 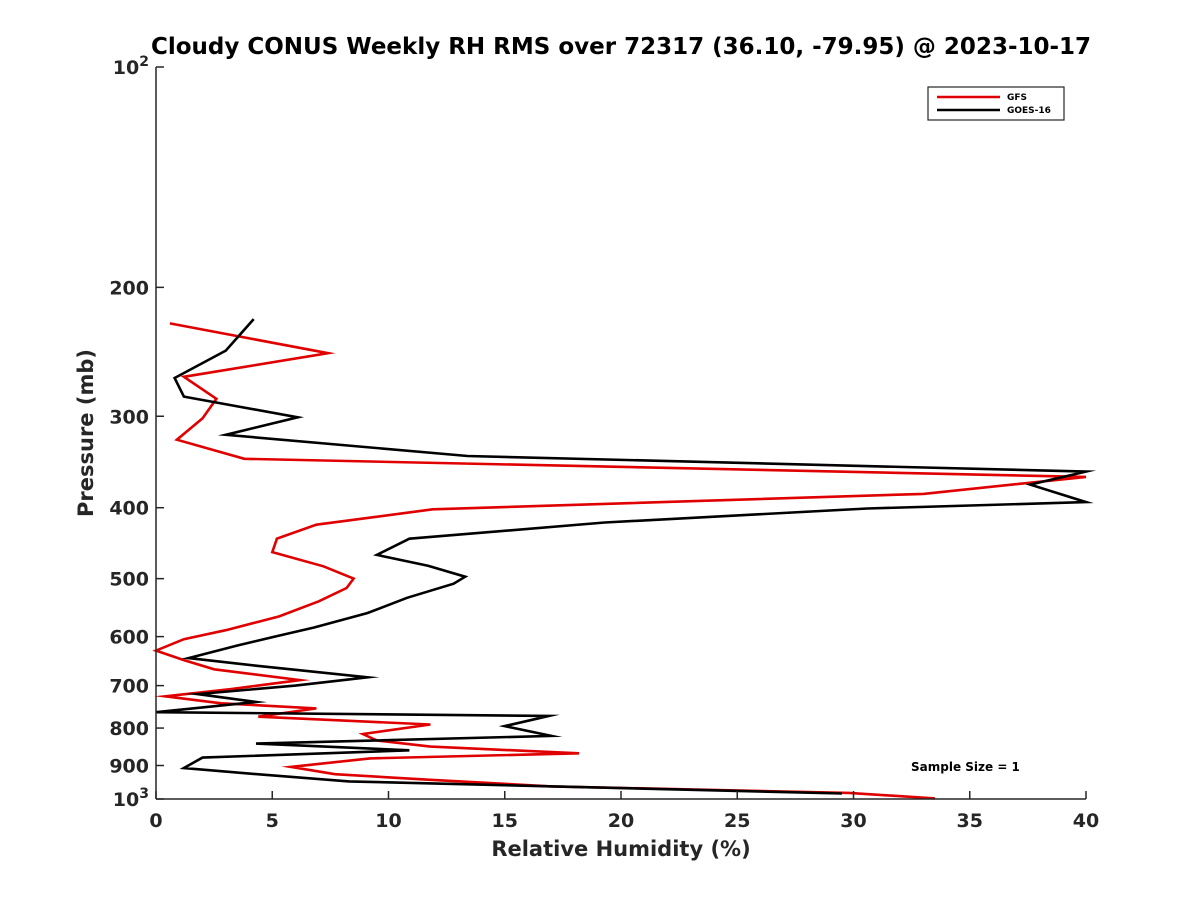 What do you see at coordinates (129, 417) in the screenshot?
I see `y-tick-label: 300` at bounding box center [129, 417].